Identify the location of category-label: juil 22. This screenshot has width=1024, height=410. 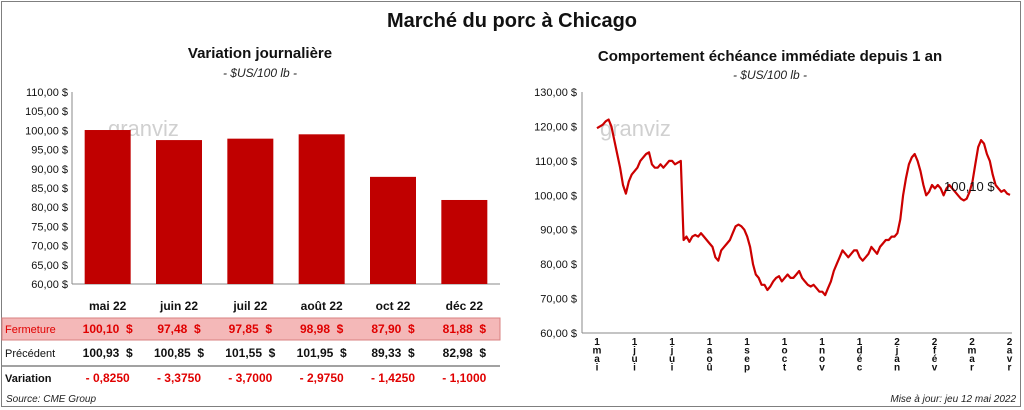
(249, 306).